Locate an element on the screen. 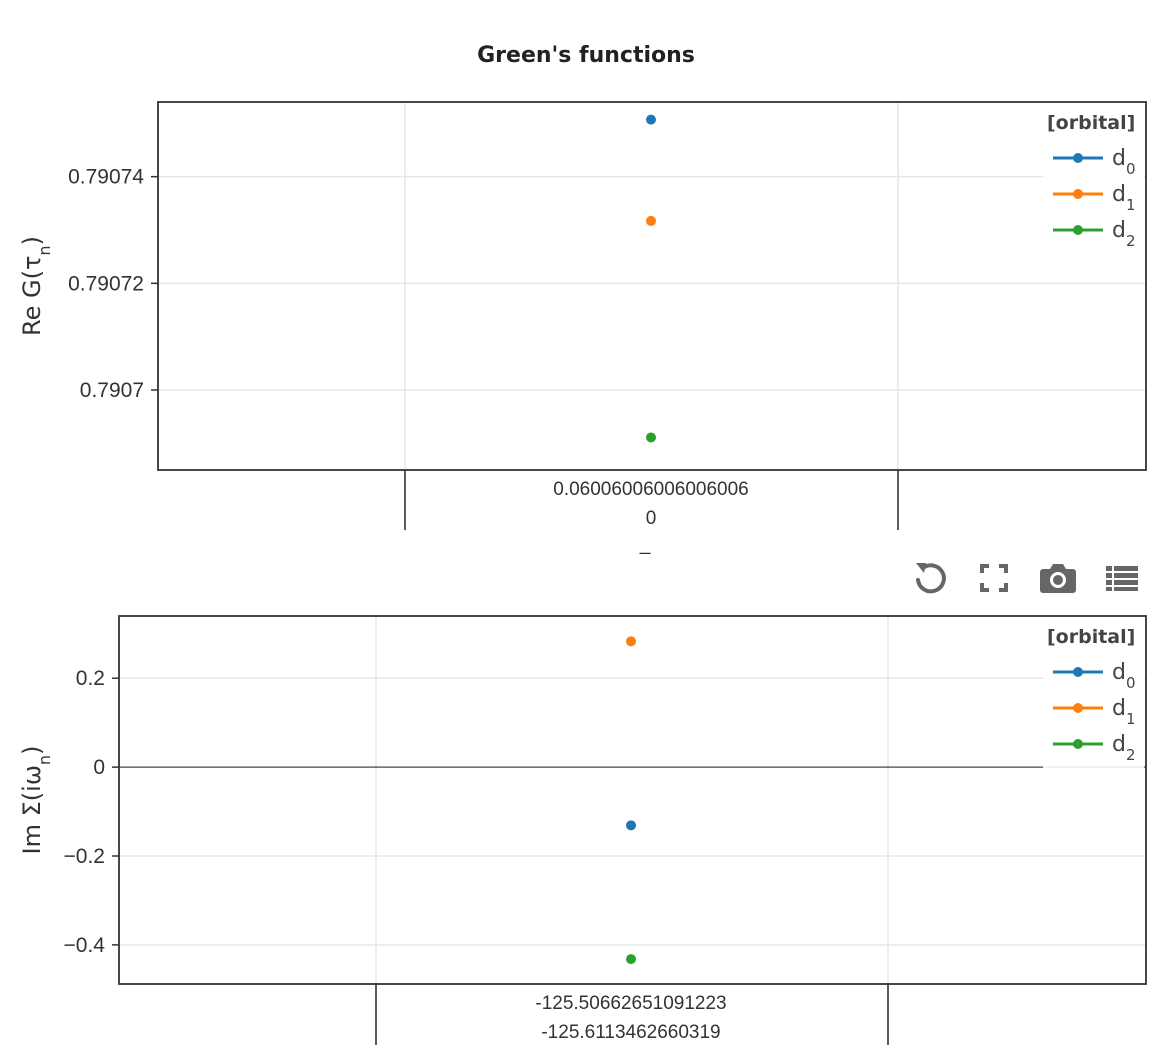 Image resolution: width=1173 pixels, height=1059 pixels. modebar is located at coordinates (1026, 578).